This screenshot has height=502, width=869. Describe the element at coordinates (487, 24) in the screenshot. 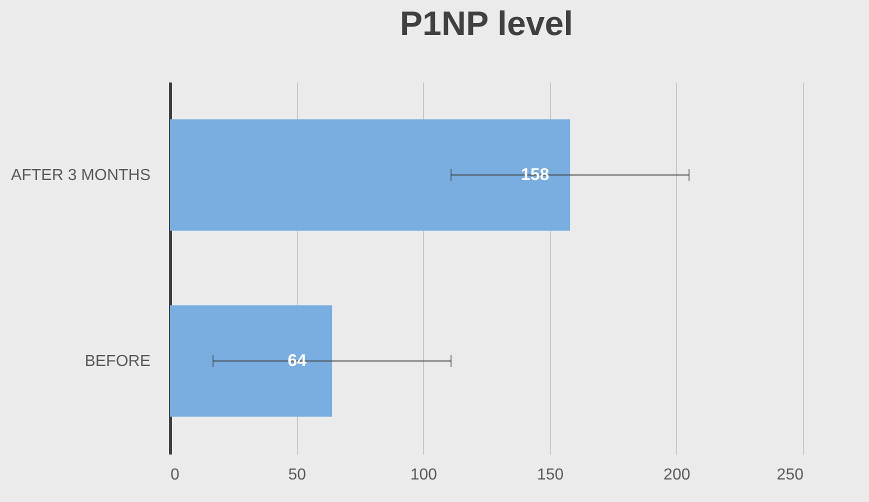

I see `chart-title: P1NP level` at that location.